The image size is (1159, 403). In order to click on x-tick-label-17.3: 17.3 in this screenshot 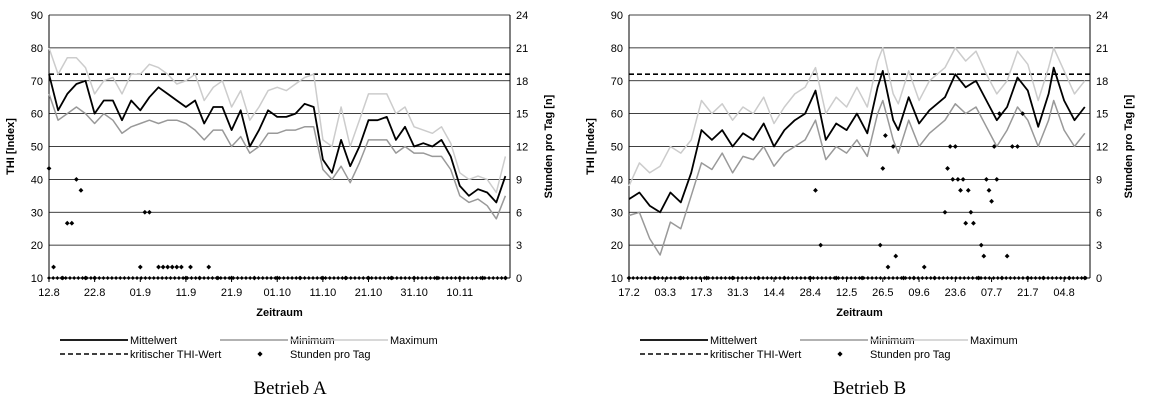, I will do `click(701, 293)`.